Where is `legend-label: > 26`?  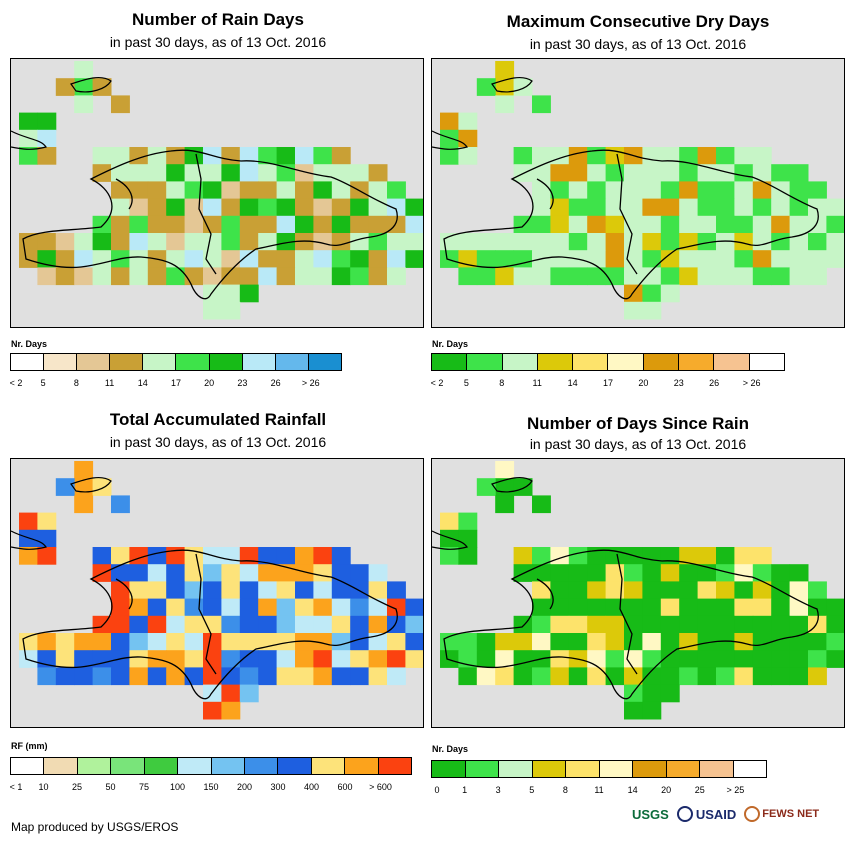
legend-label: > 26 is located at coordinates (310, 383).